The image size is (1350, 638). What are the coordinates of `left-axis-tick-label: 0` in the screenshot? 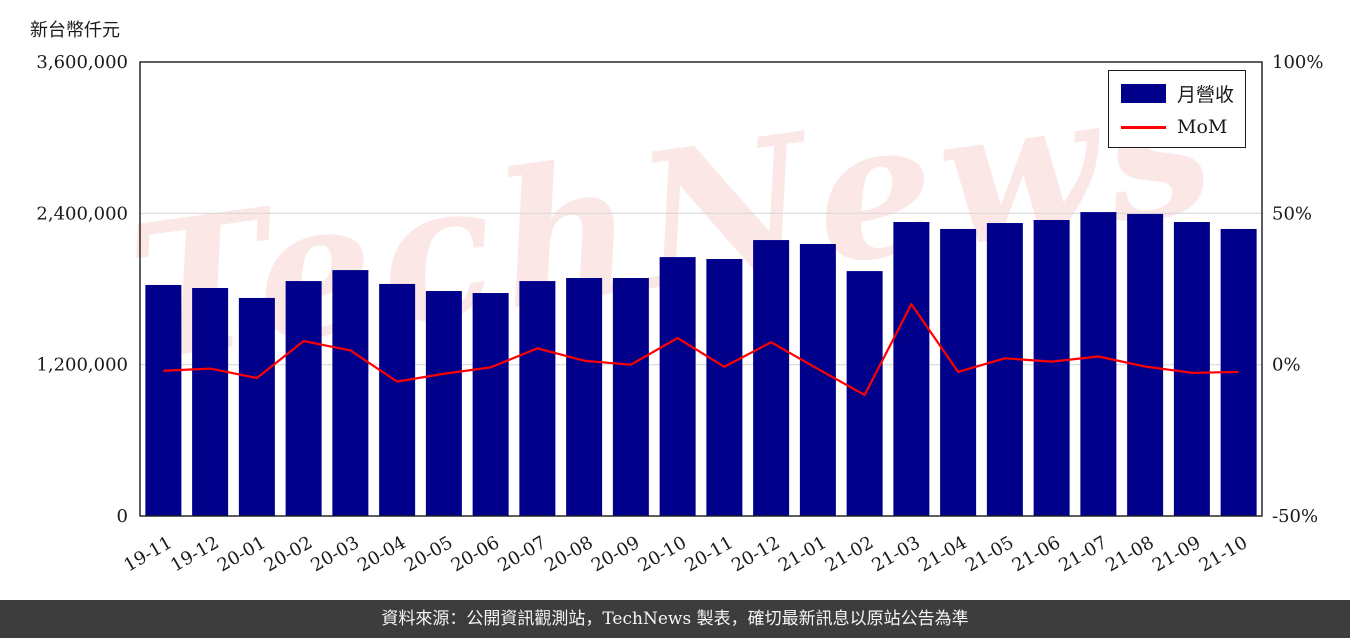 It's located at (122, 516).